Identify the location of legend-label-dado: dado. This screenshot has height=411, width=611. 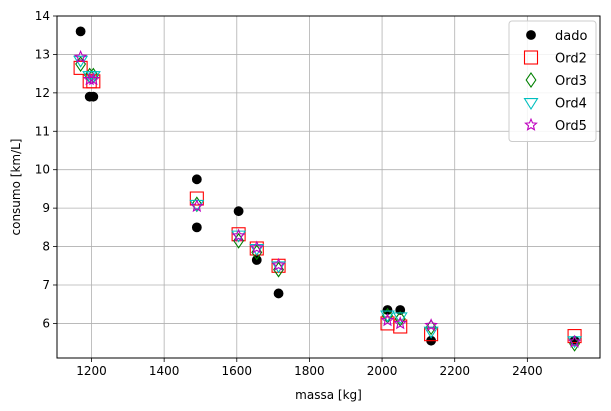
(571, 36).